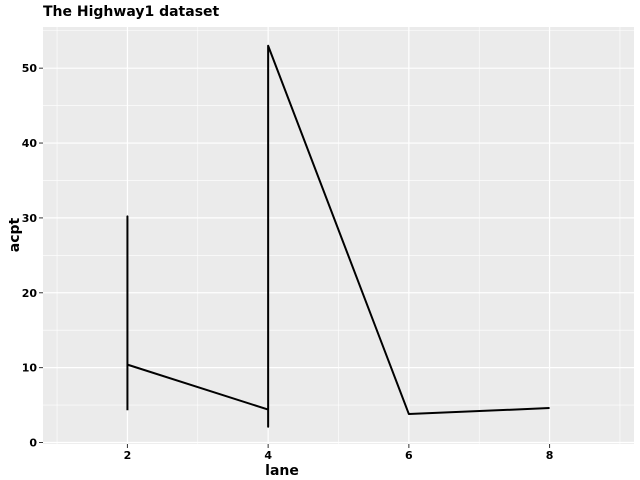 Image resolution: width=640 pixels, height=480 pixels. I want to click on y-tick-label: 10, so click(30, 368).